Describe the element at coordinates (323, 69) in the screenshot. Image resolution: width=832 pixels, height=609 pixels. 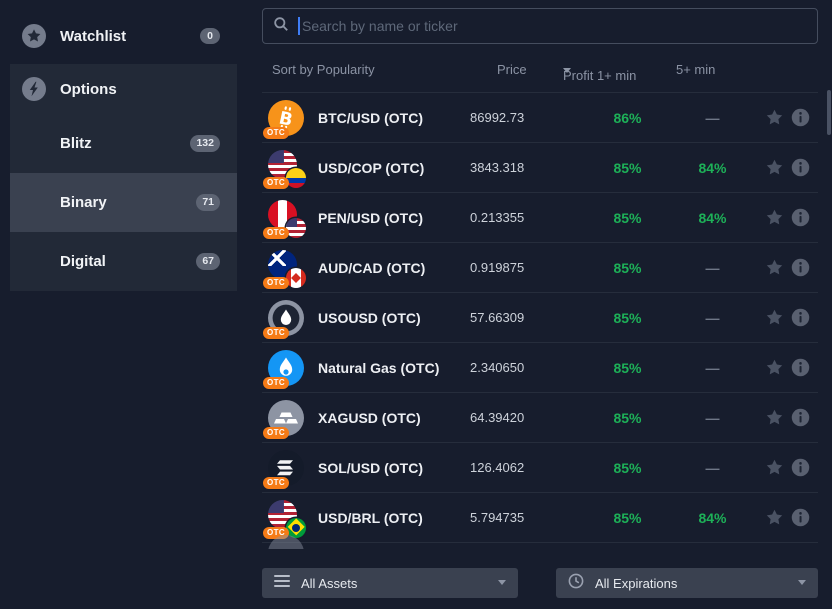
I see `sort-by-label: Sort by Popularity` at that location.